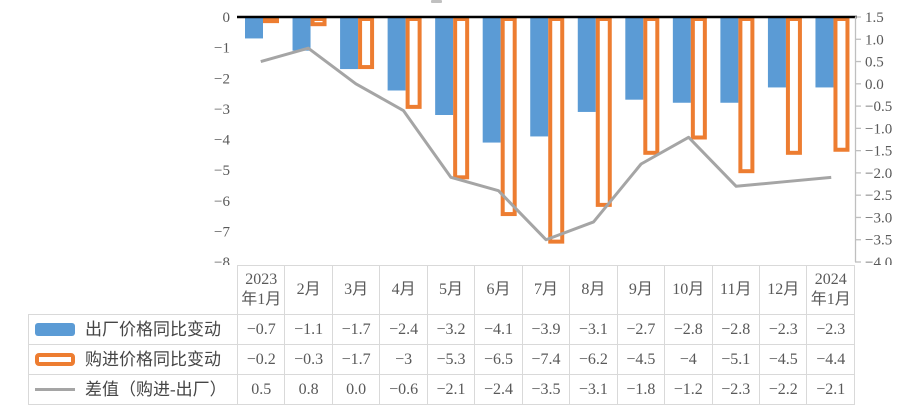 This screenshot has height=411, width=912. I want to click on legend-label: 购进价格同比变动, so click(153, 359).